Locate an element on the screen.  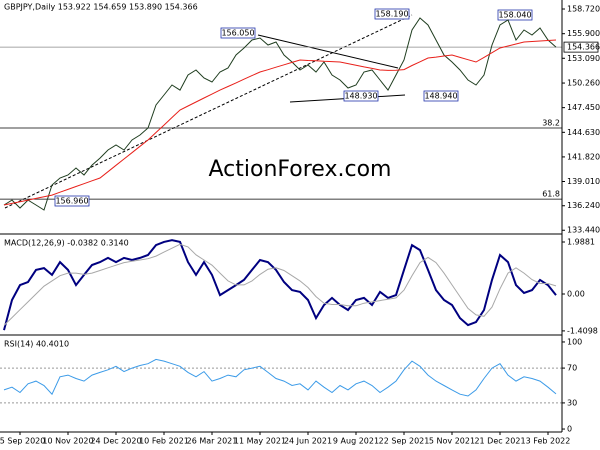
fib-label: 38.2 is located at coordinates (551, 123).